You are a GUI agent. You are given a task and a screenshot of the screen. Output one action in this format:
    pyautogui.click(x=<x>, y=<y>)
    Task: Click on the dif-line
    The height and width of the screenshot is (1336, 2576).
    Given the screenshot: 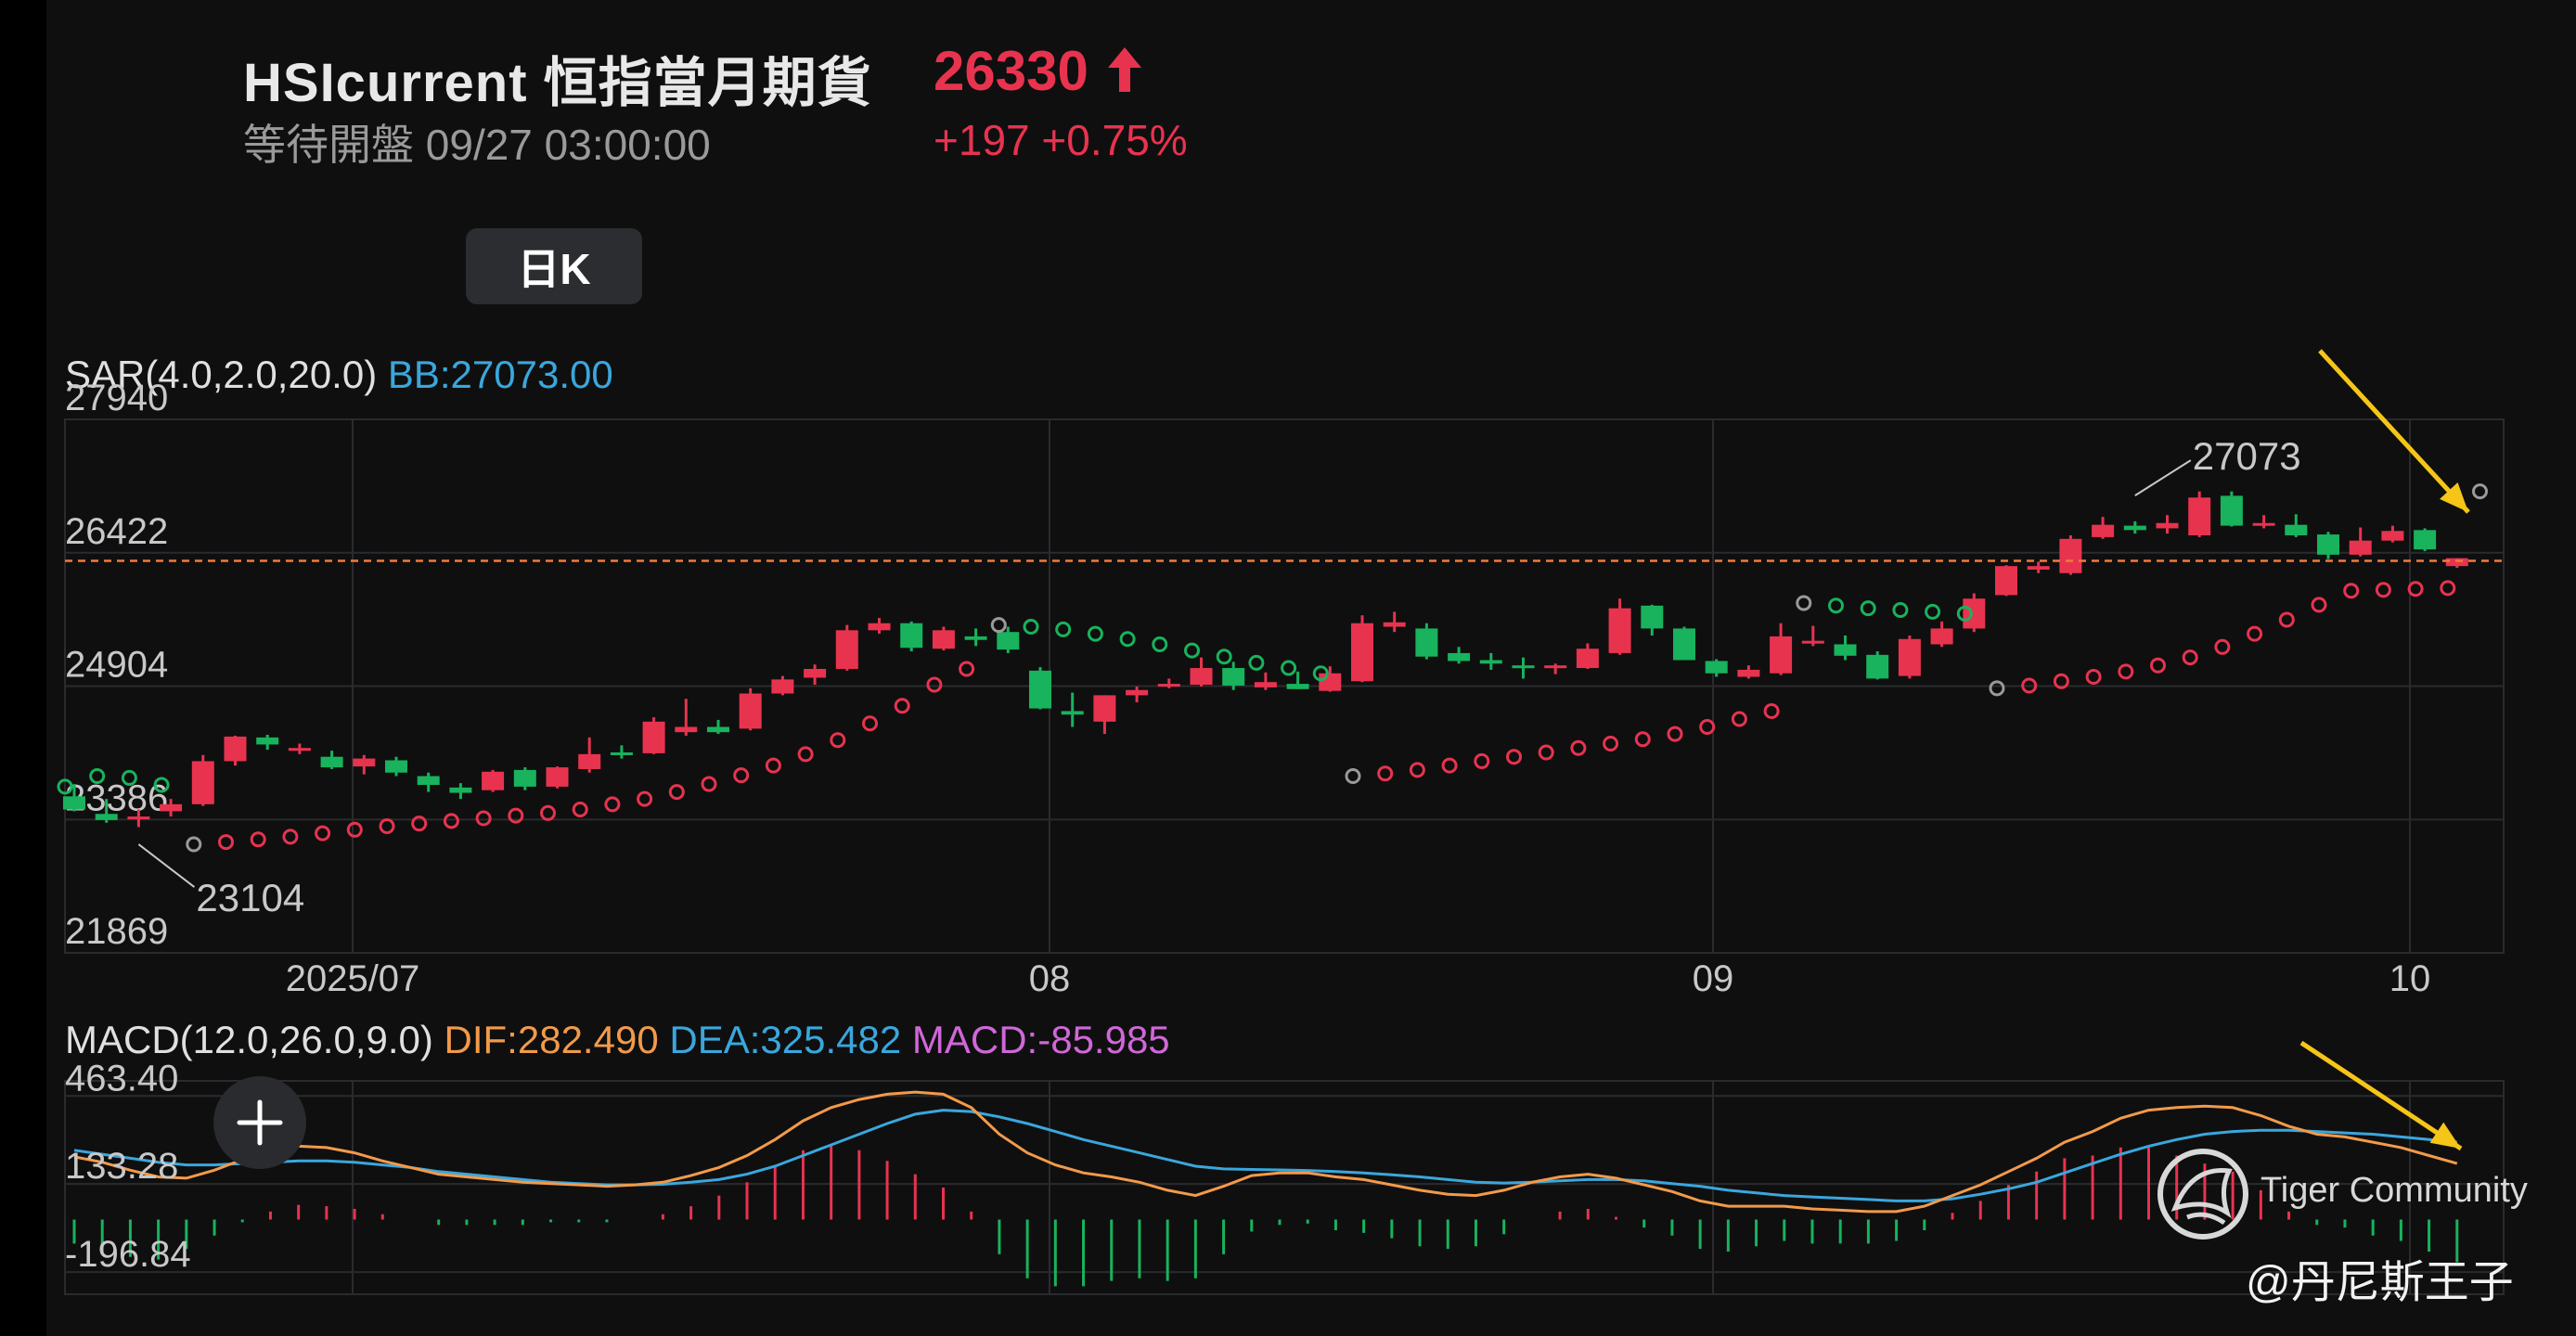 What is the action you would take?
    pyautogui.click(x=1265, y=1152)
    